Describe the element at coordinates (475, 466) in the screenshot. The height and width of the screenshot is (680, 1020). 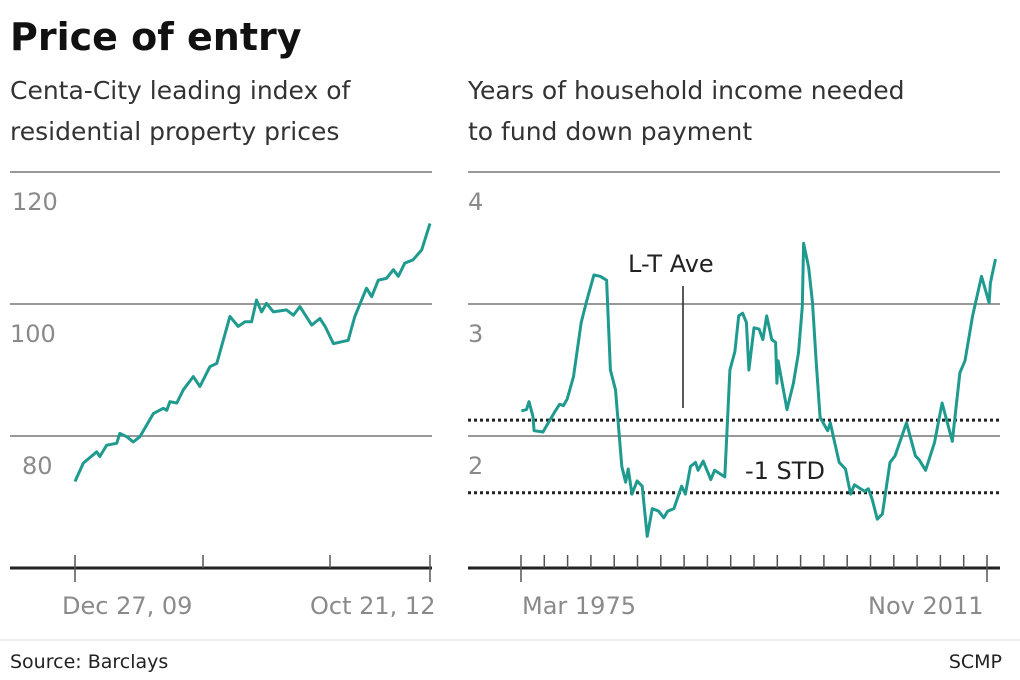
I see `right-ytick-label: 2` at that location.